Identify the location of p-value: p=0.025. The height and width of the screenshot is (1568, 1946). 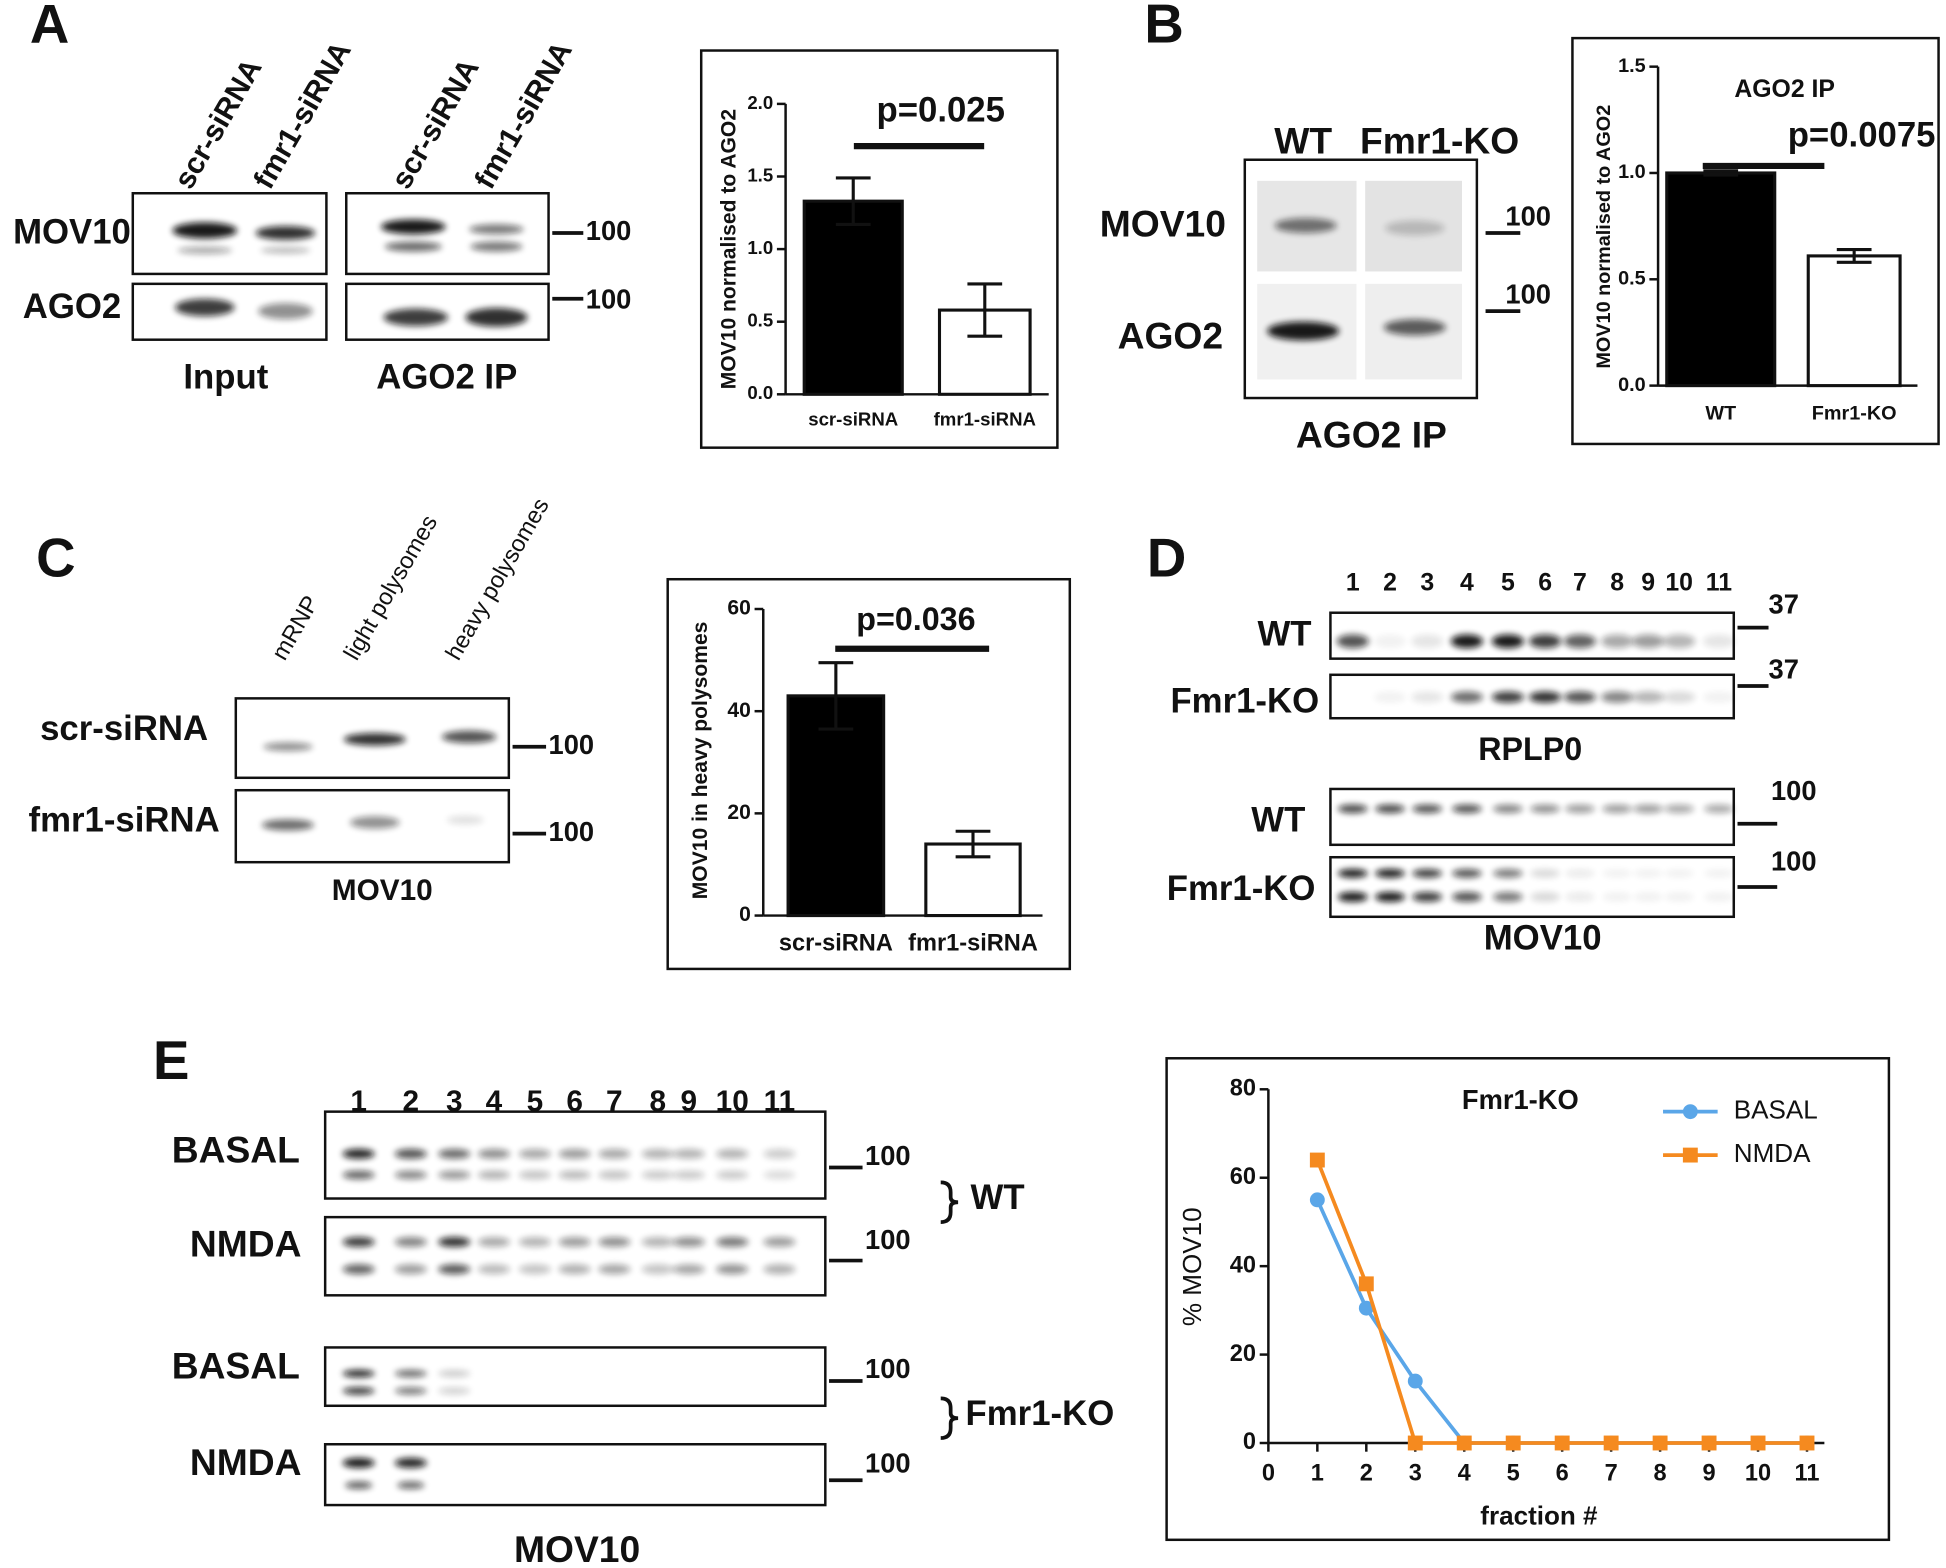
(940, 111).